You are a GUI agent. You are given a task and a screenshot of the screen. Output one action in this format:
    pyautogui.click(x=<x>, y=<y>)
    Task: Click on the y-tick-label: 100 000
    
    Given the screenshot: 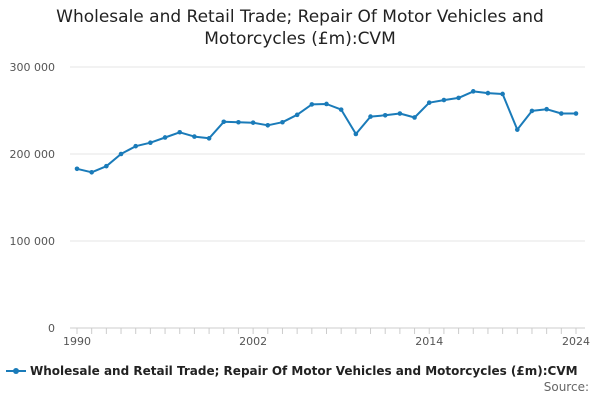 What is the action you would take?
    pyautogui.click(x=33, y=241)
    